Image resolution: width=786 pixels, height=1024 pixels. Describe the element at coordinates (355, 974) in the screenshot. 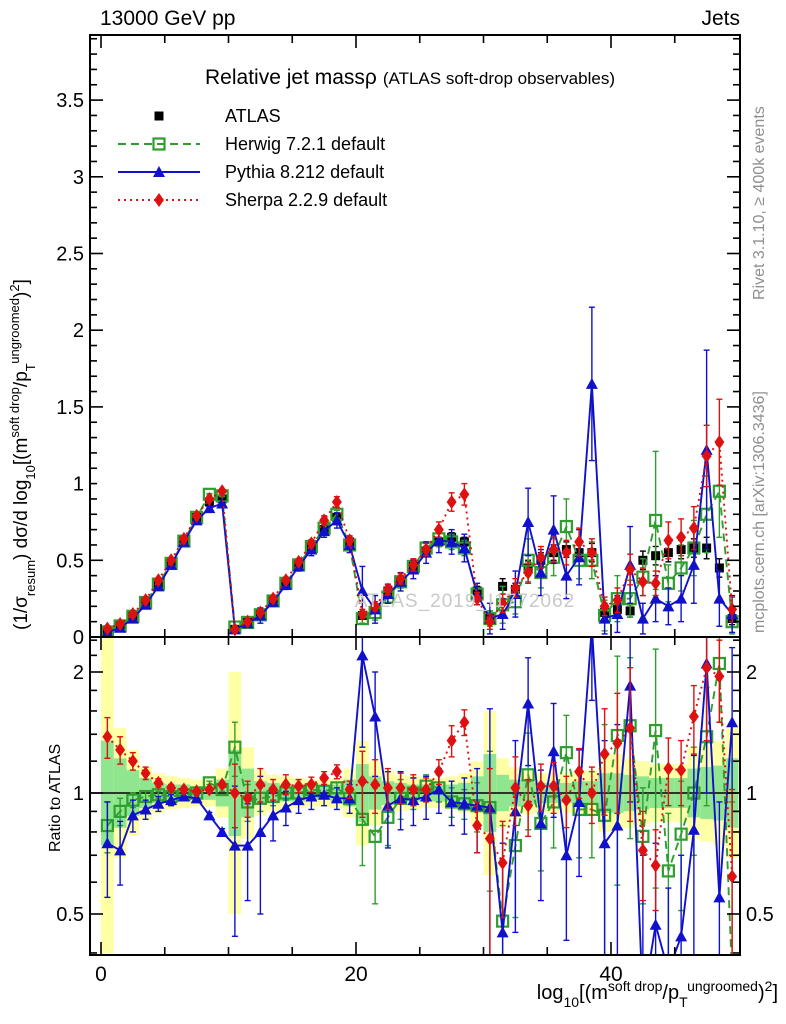

I see `x-tick-label: 20` at that location.